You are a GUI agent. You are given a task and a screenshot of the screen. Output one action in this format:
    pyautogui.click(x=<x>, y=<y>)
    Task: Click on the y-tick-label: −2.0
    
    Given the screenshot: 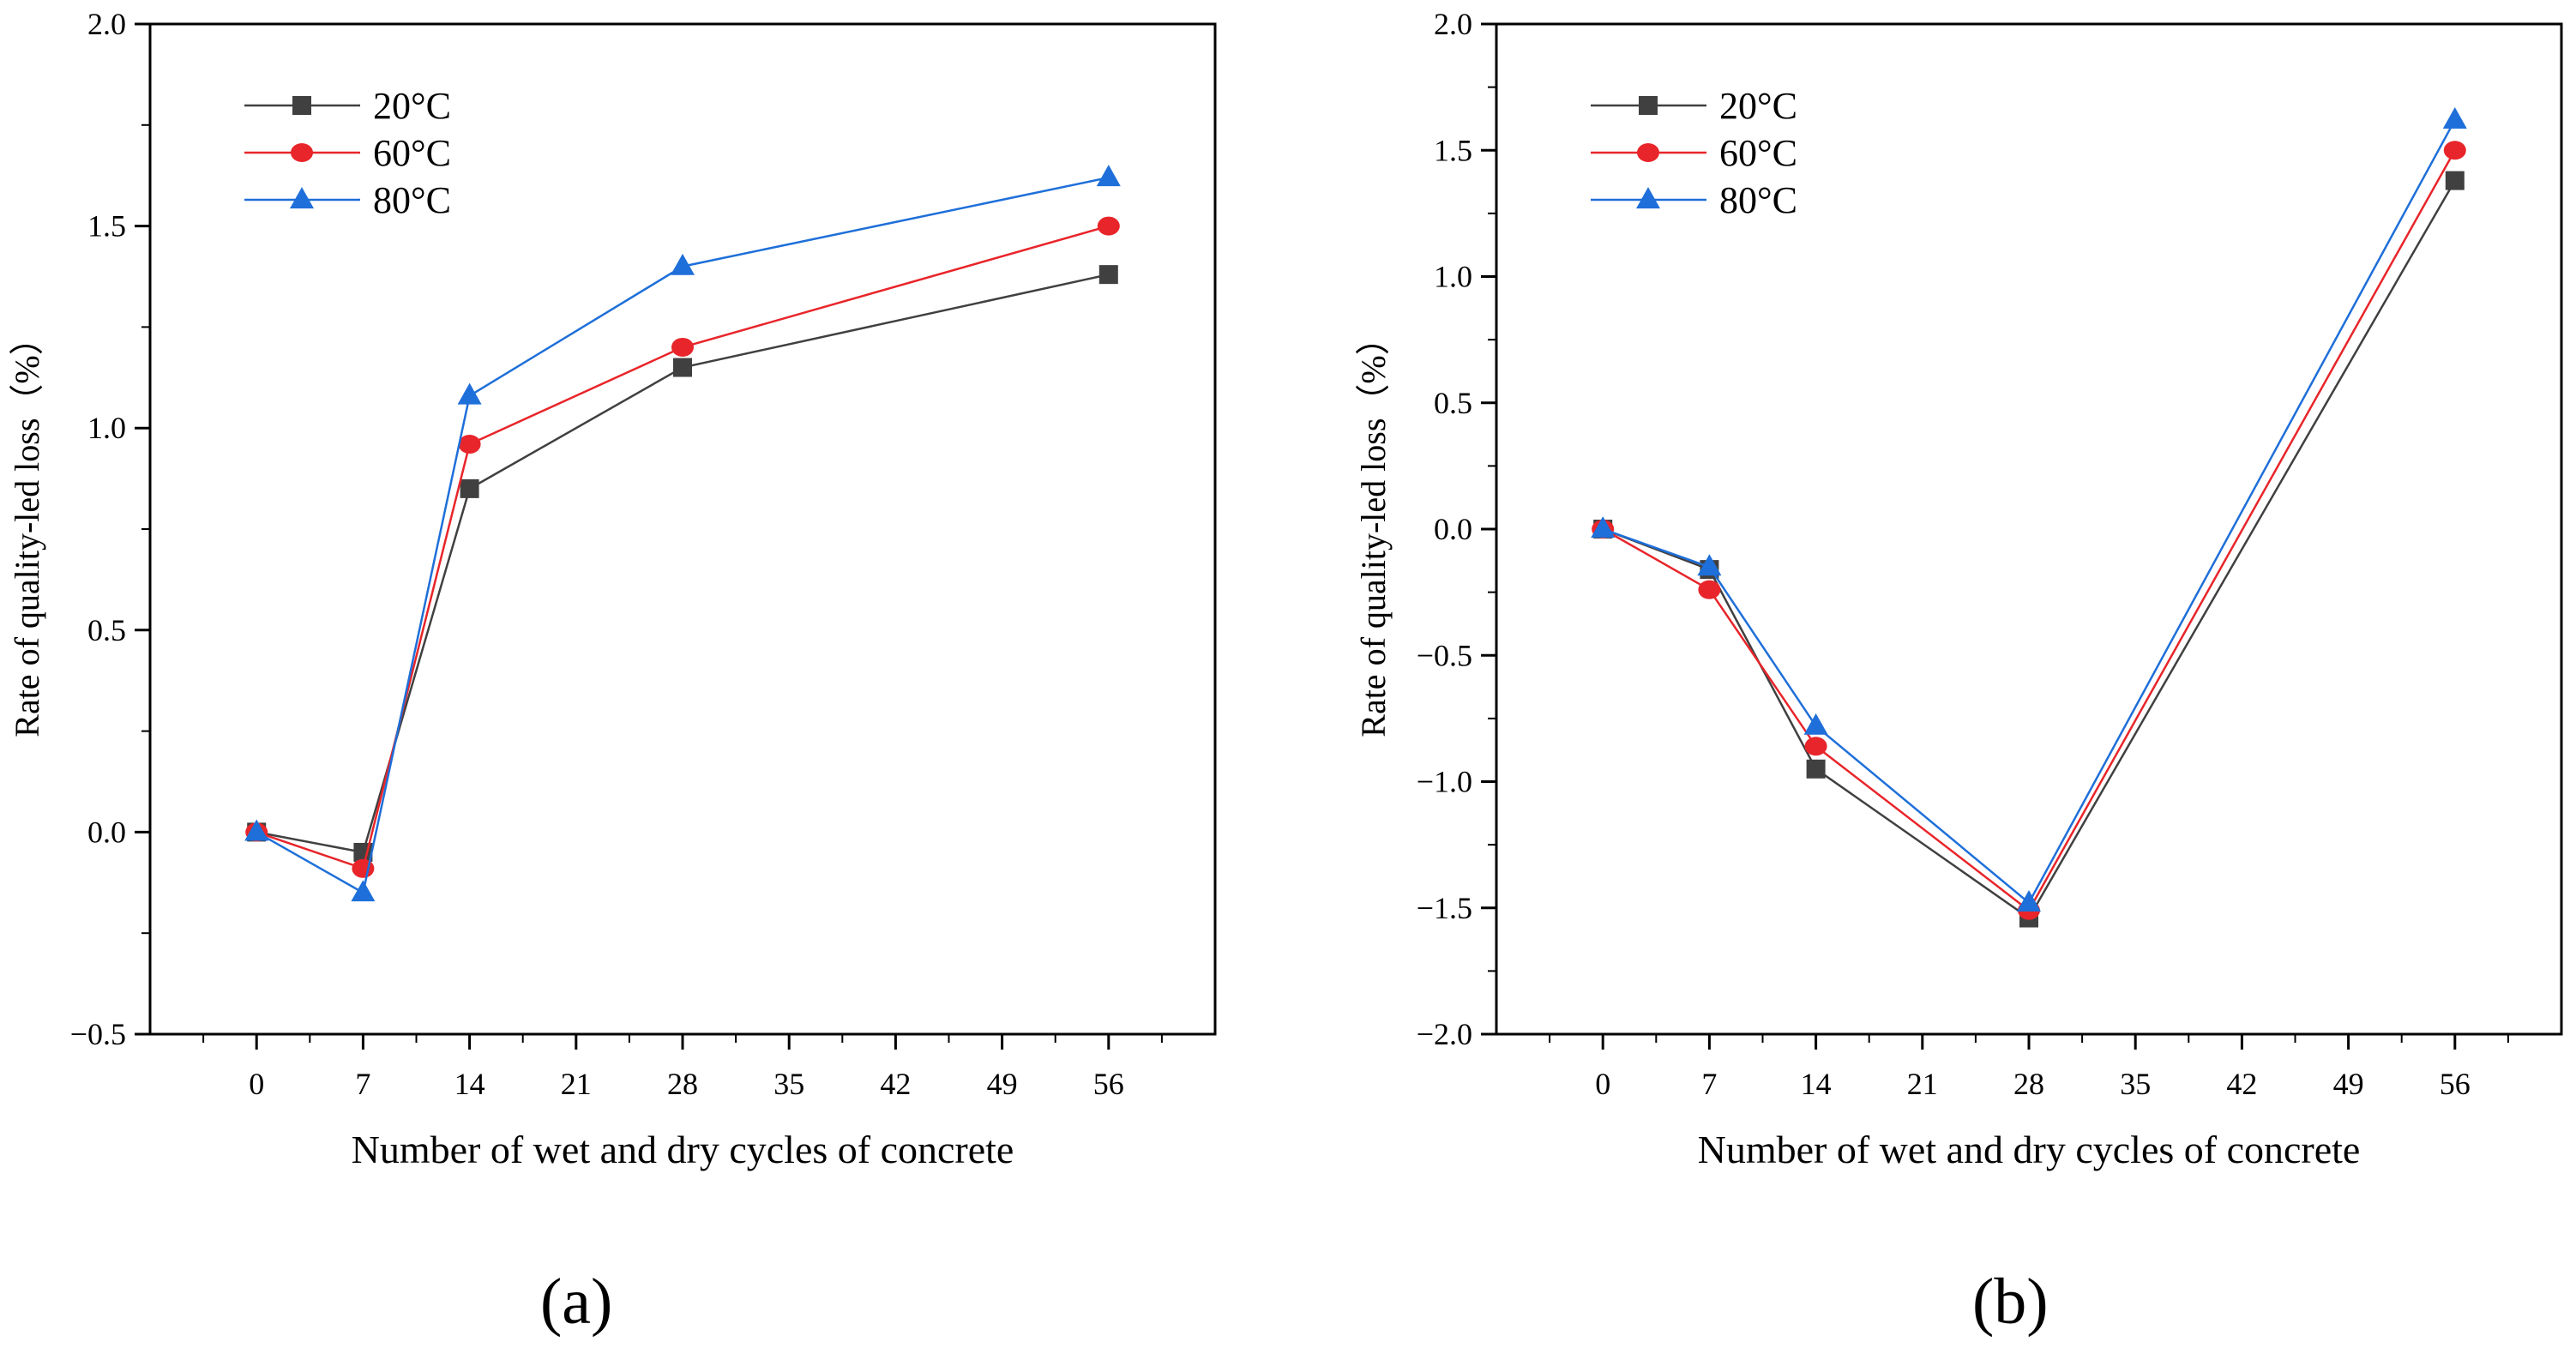 What is the action you would take?
    pyautogui.click(x=1444, y=1034)
    